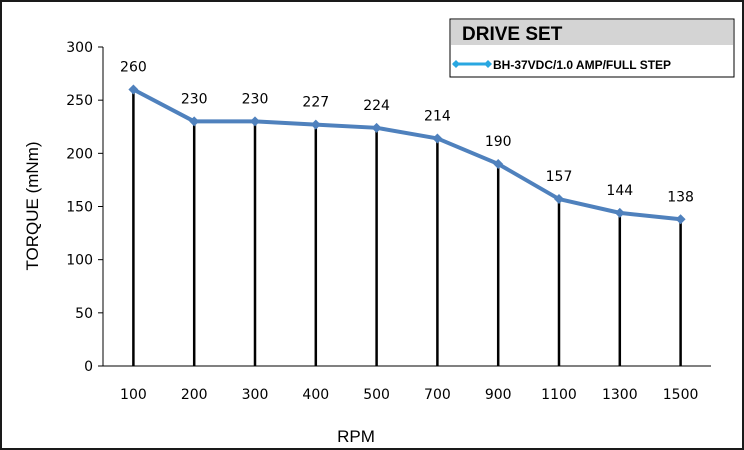  Describe the element at coordinates (79, 48) in the screenshot. I see `y-tick-label: 300` at that location.